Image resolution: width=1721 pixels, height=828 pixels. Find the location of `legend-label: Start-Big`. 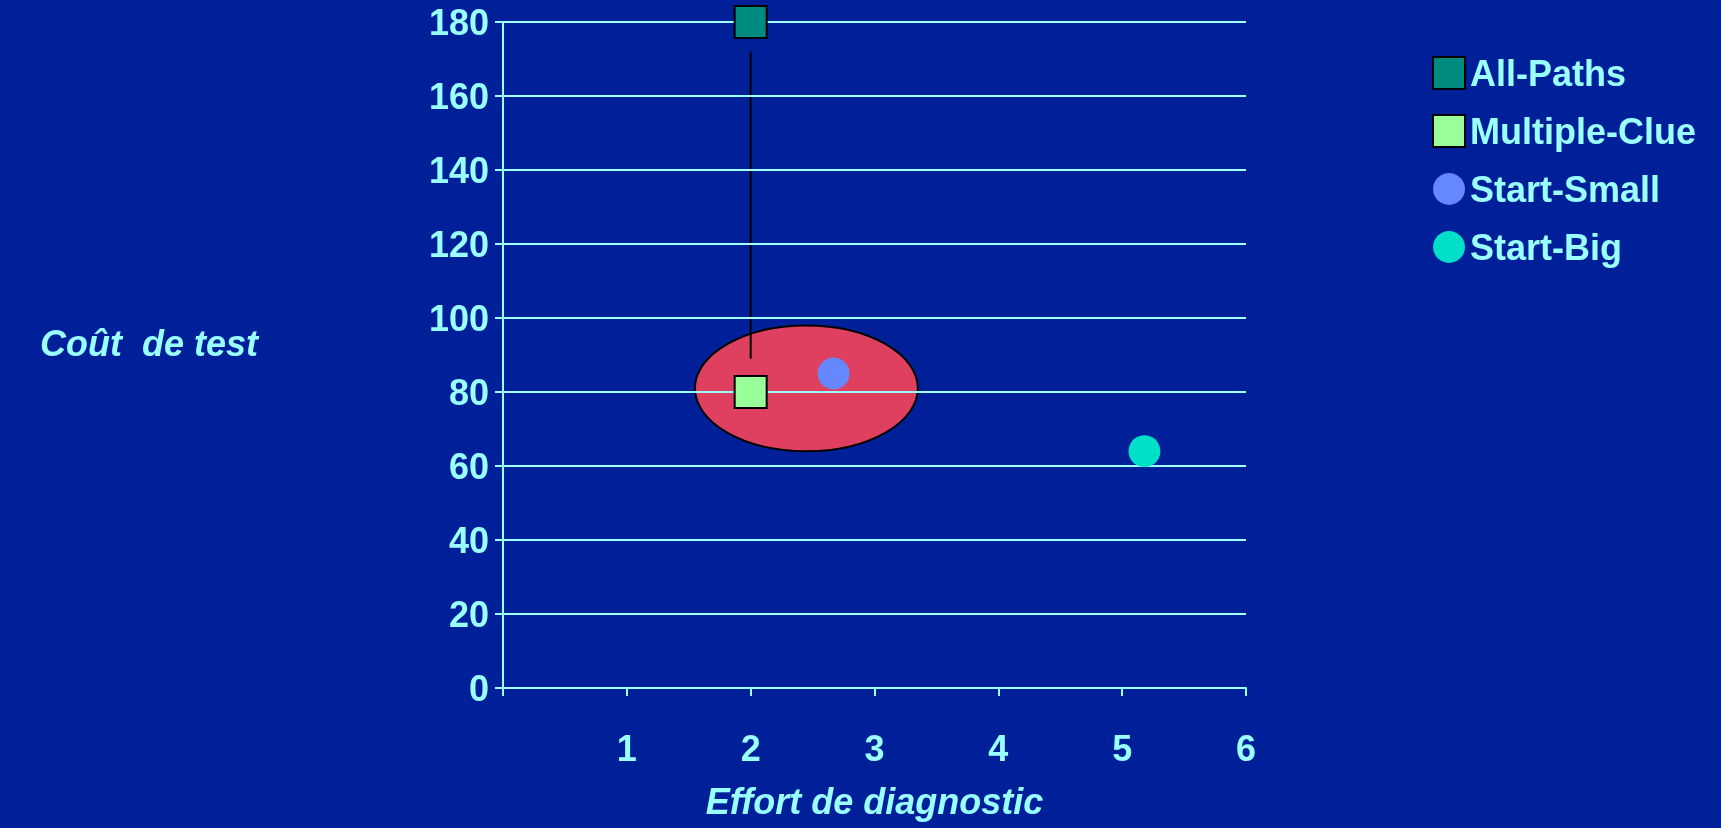

legend-label: Start-Big is located at coordinates (1546, 247).